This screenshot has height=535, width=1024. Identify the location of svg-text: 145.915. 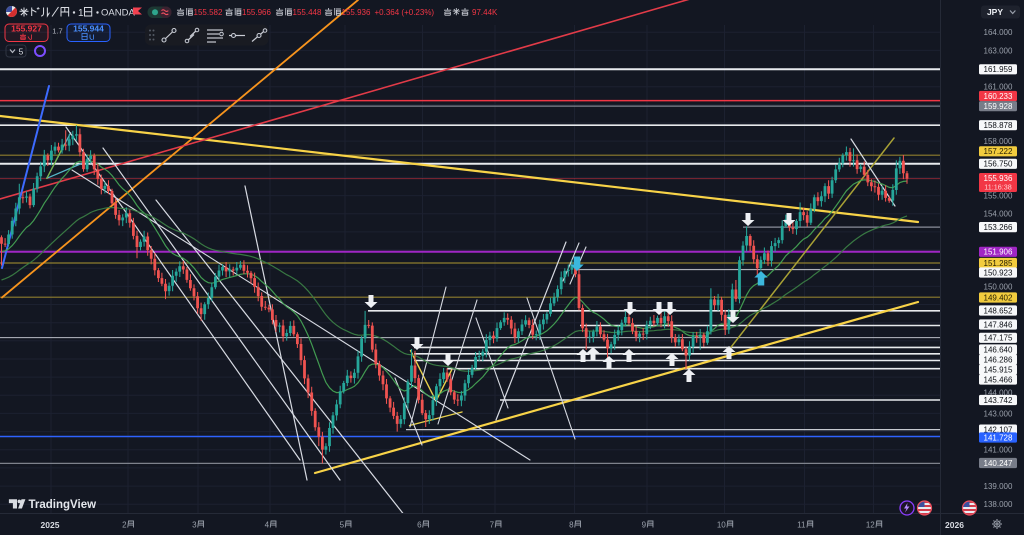
(998, 369).